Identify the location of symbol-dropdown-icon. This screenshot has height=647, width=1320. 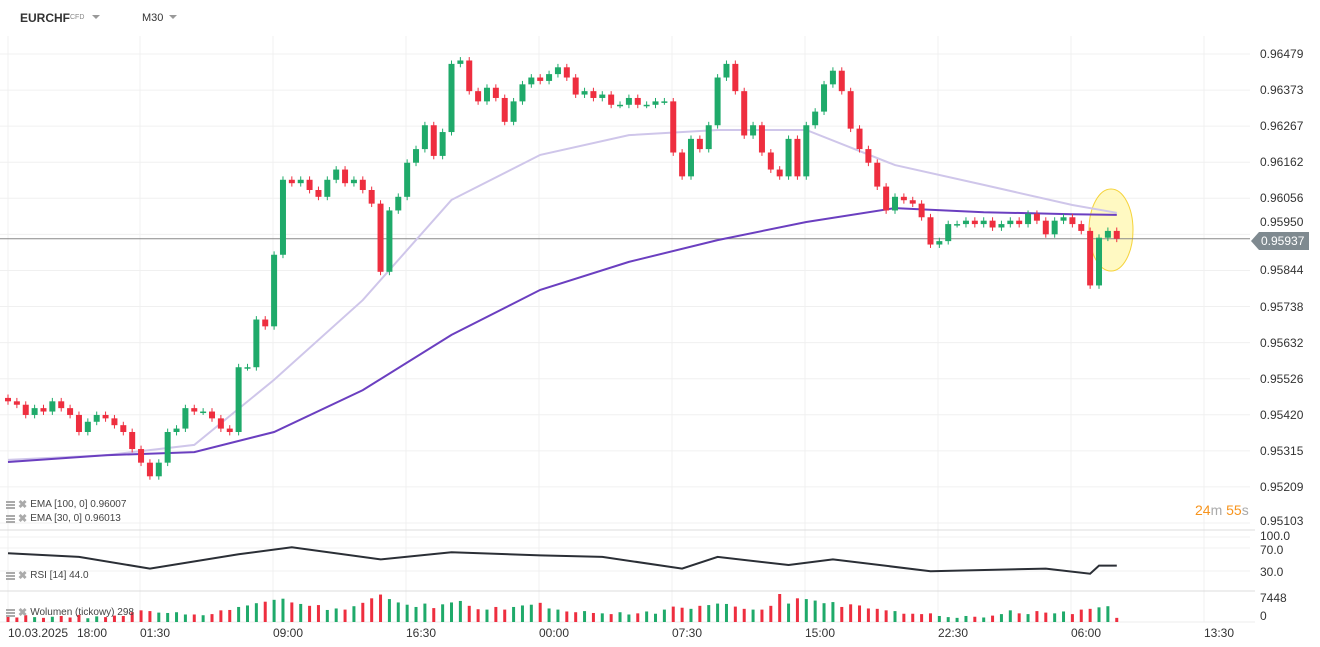
(96, 17).